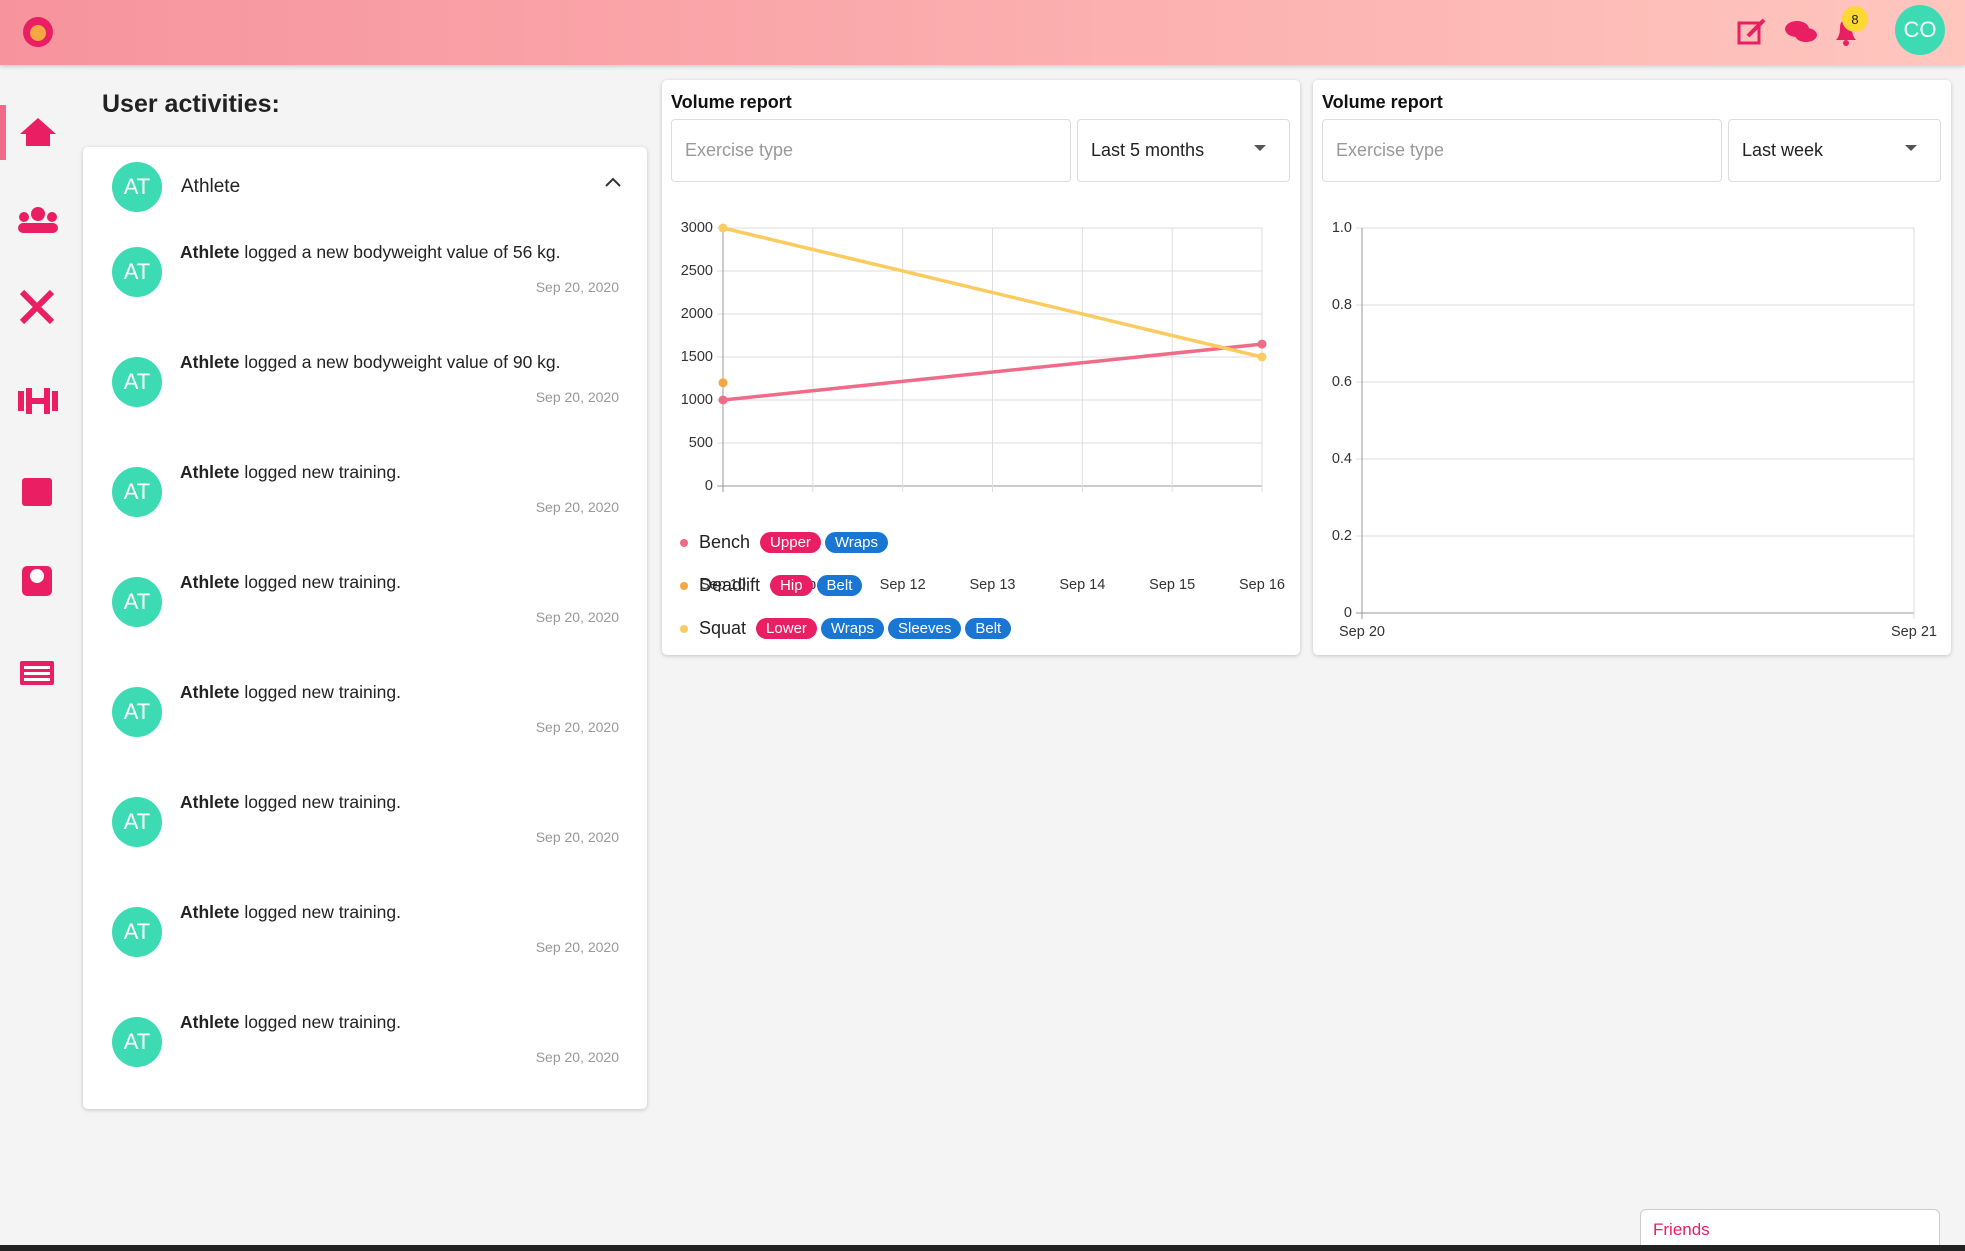 Image resolution: width=1965 pixels, height=1251 pixels. I want to click on y-tick-label: 0.8, so click(1342, 305).